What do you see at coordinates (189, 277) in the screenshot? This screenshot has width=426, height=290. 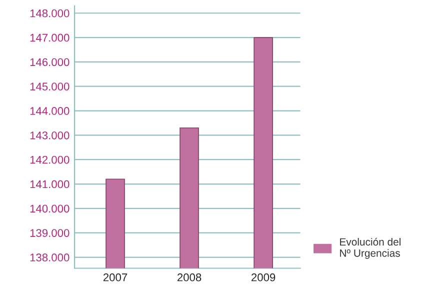 I see `x-tick-label: 2008` at bounding box center [189, 277].